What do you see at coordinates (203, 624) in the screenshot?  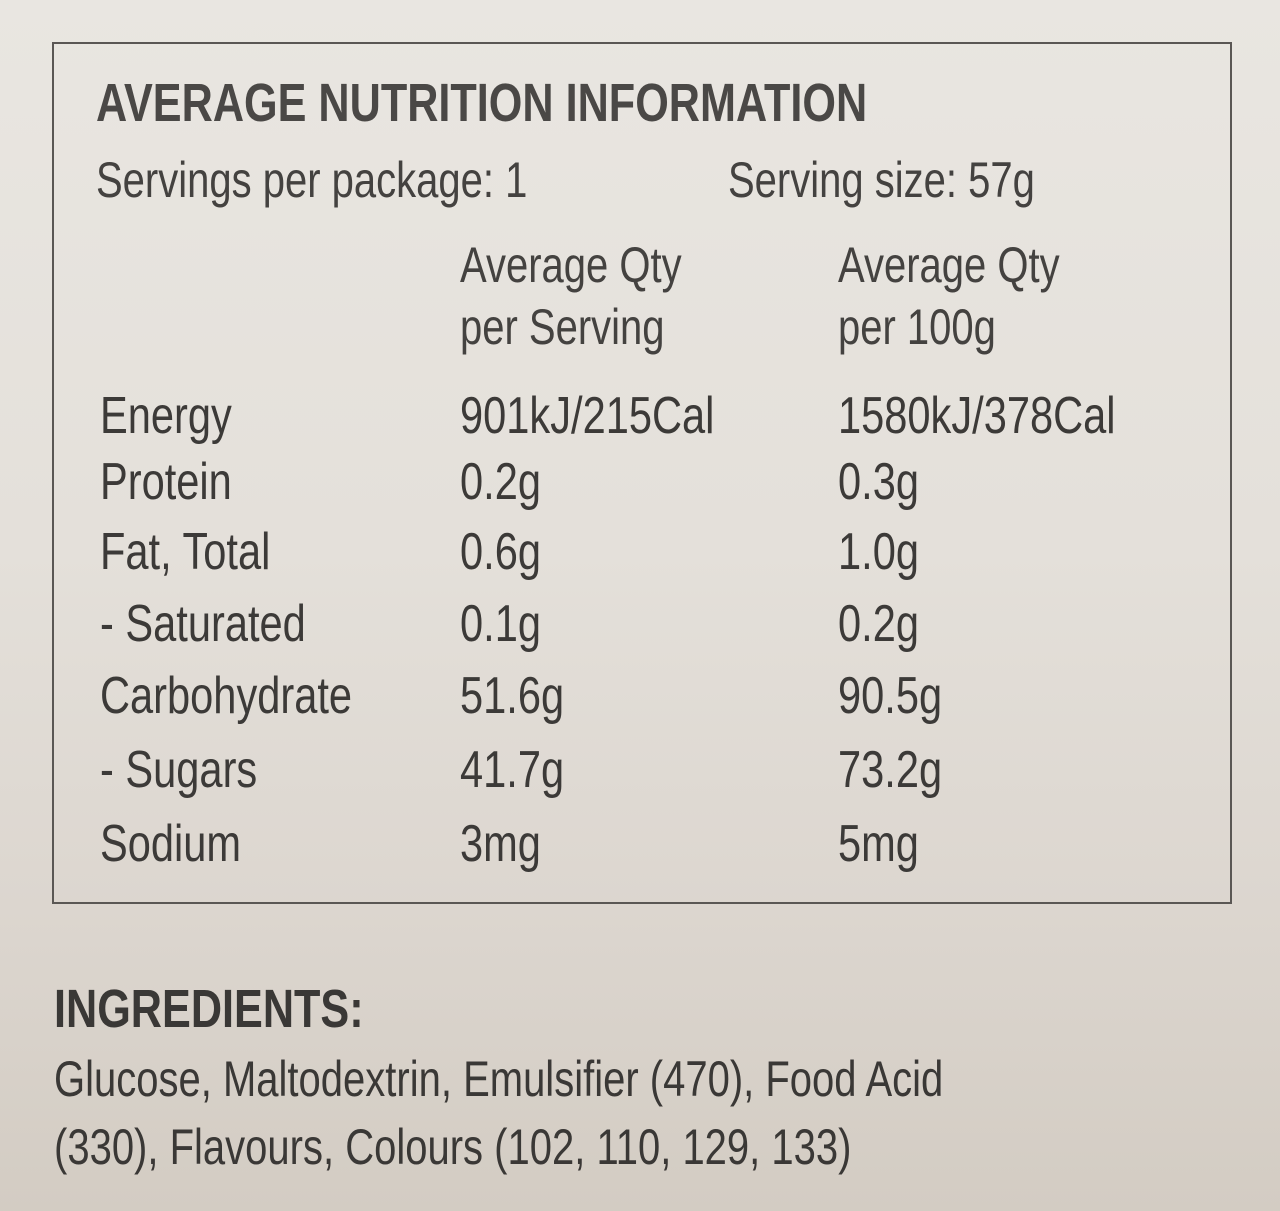 I see `nutrient-label: - Saturated` at bounding box center [203, 624].